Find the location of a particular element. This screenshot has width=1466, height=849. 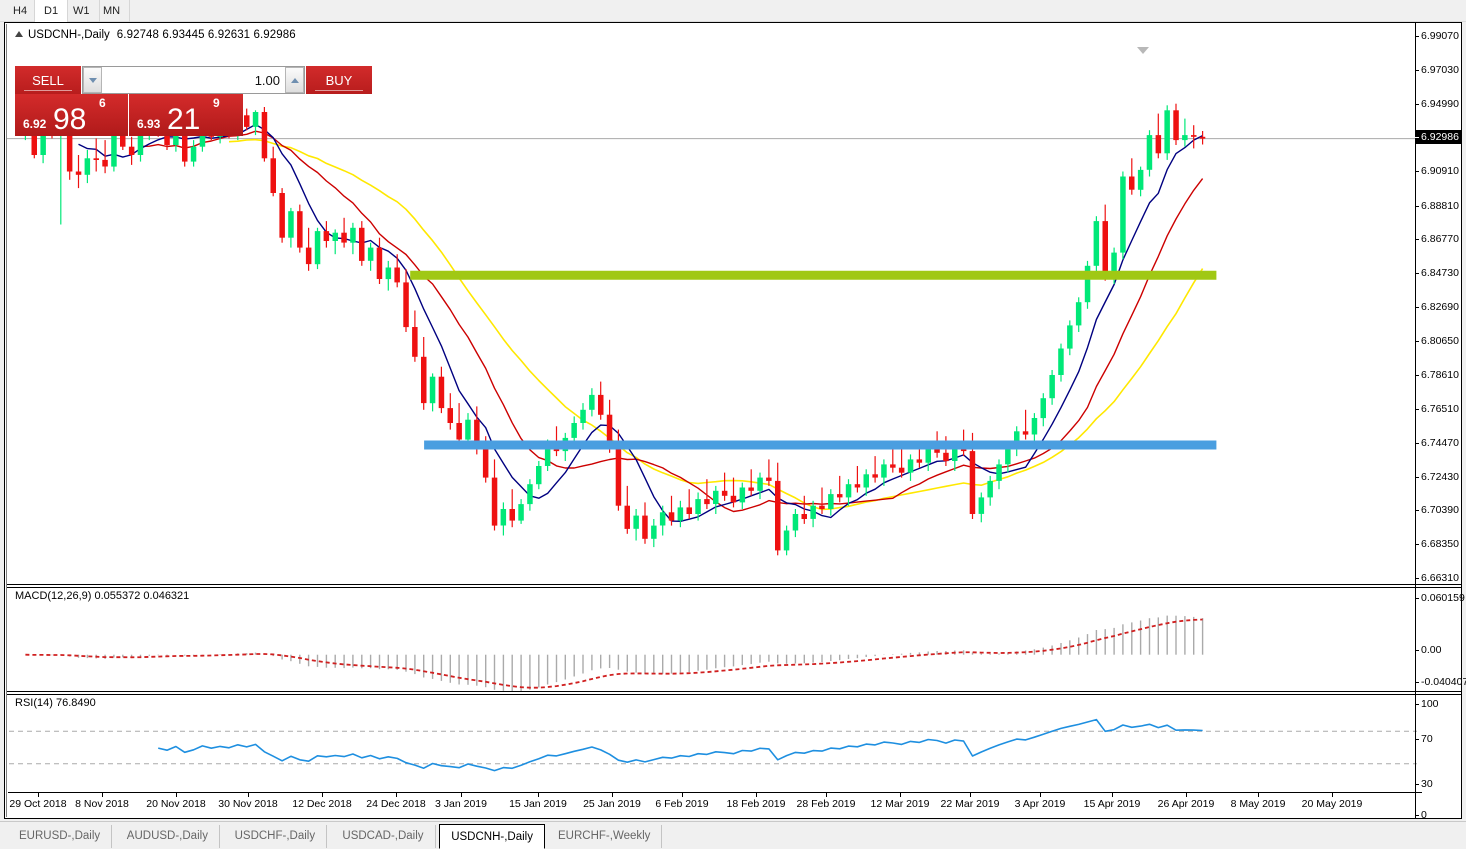

price-scale-tick: 6.86770 is located at coordinates (1437, 239).